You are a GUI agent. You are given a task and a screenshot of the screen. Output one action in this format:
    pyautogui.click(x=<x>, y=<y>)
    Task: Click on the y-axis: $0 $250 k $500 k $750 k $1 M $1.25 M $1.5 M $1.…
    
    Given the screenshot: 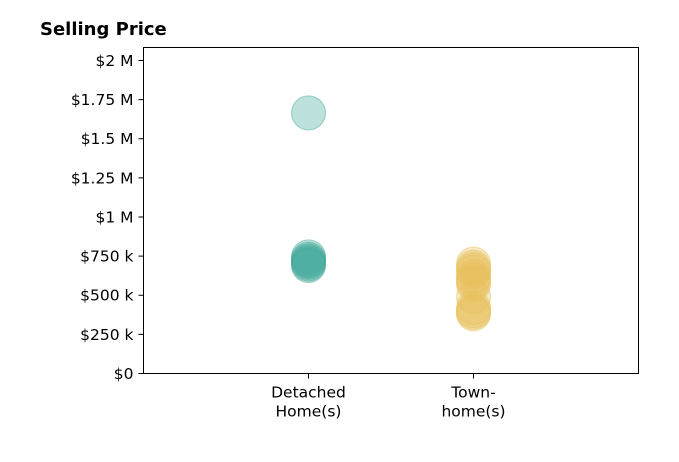 What is the action you would take?
    pyautogui.click(x=107, y=217)
    